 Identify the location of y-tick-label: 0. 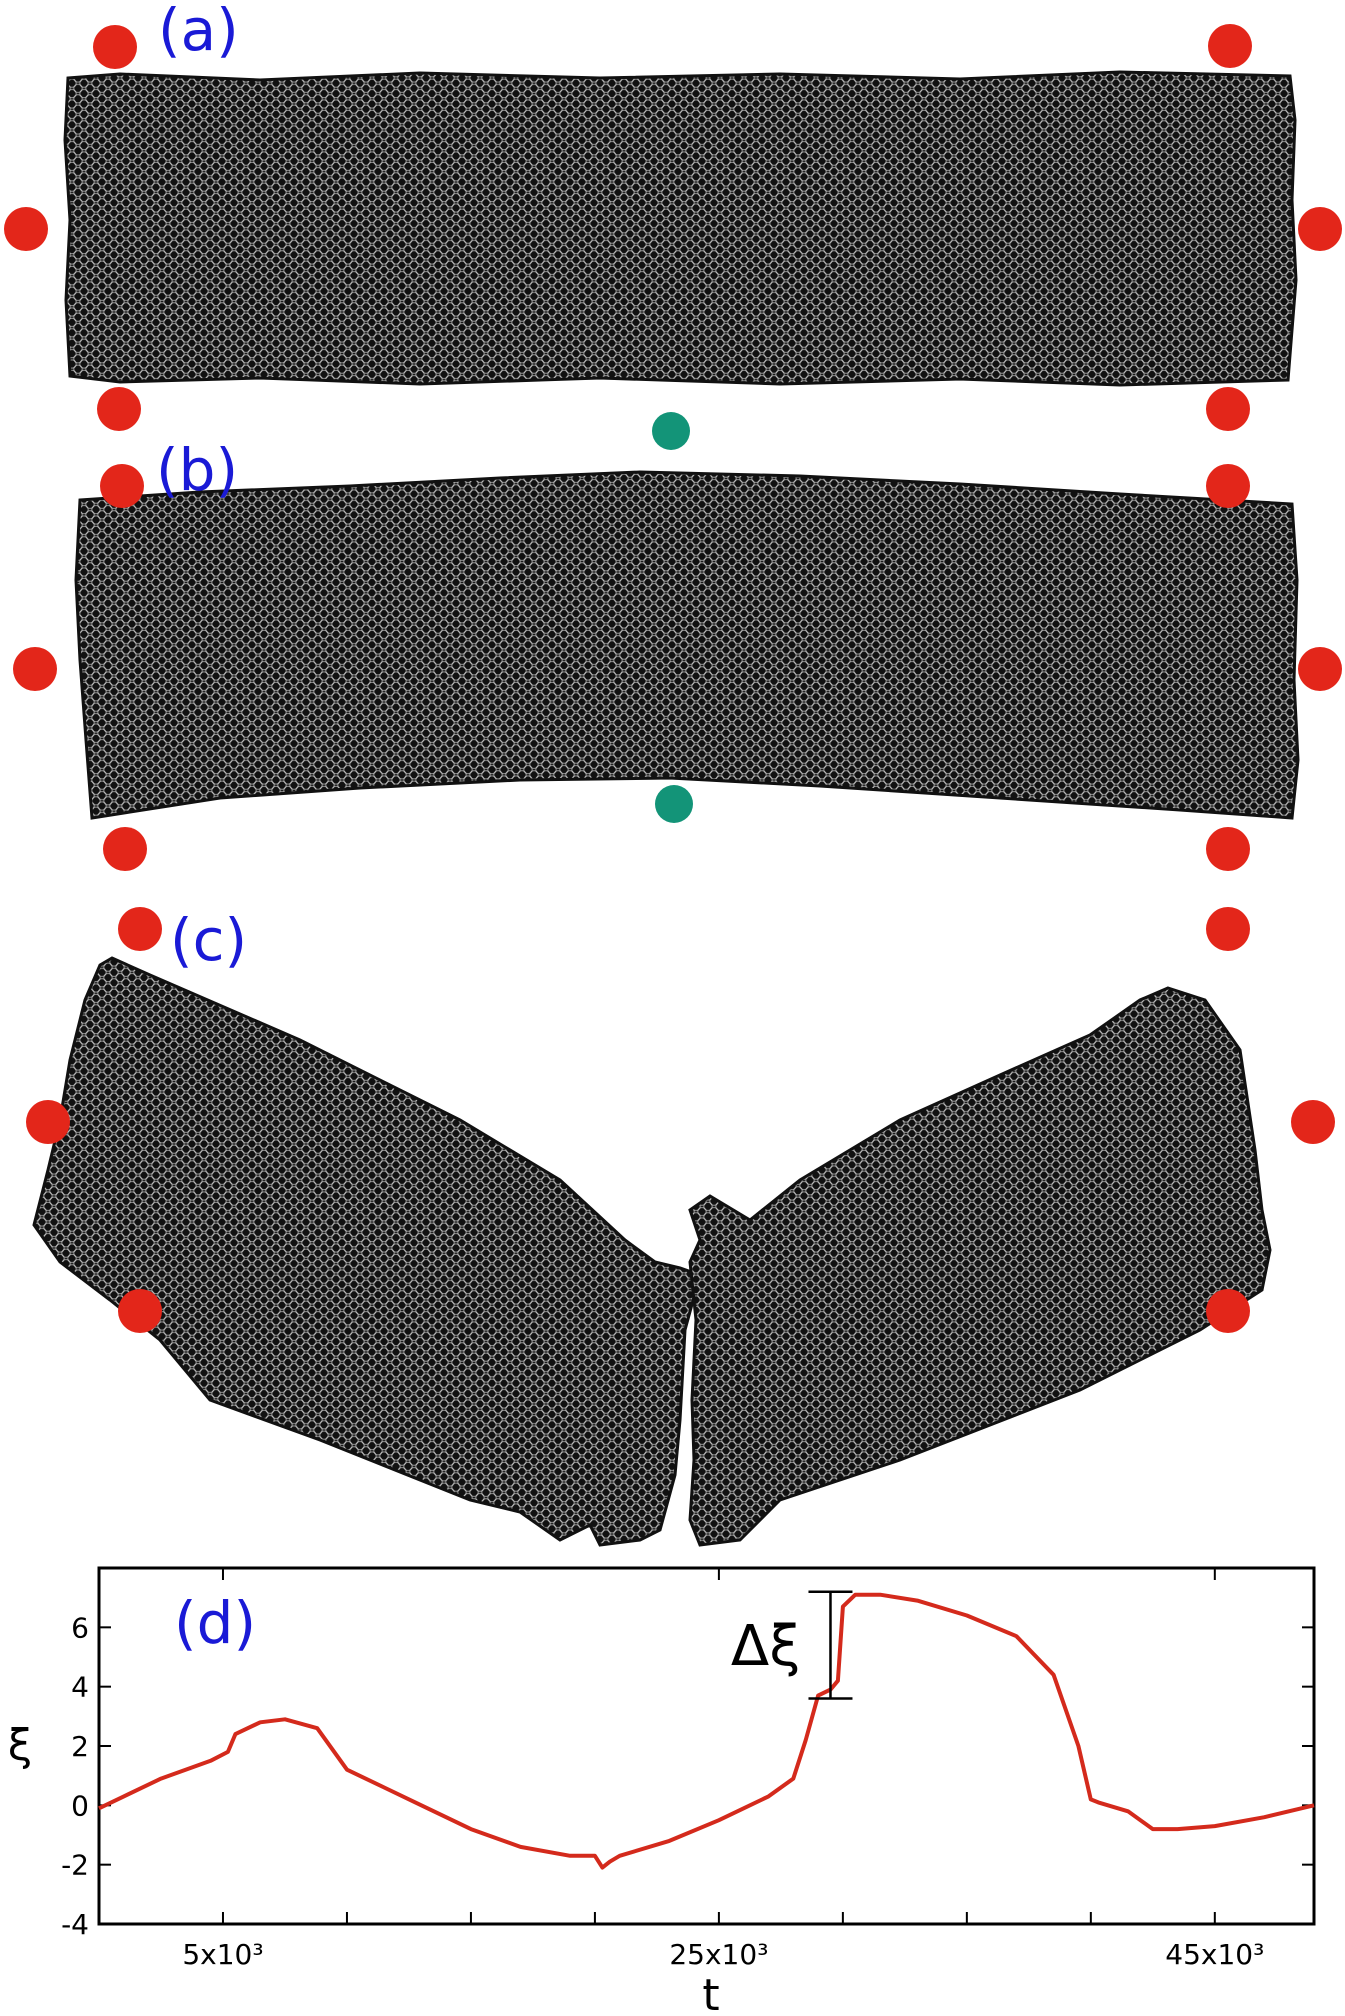
(80, 1805).